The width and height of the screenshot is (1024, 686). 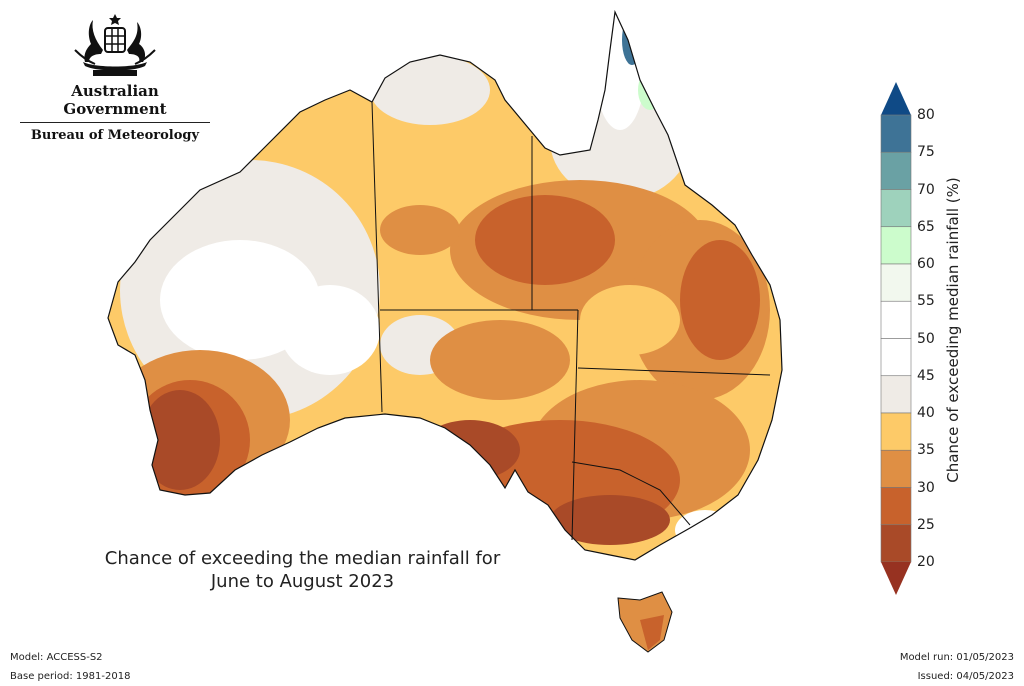 I want to click on title-line-2: June to August 2023, so click(x=302, y=581).